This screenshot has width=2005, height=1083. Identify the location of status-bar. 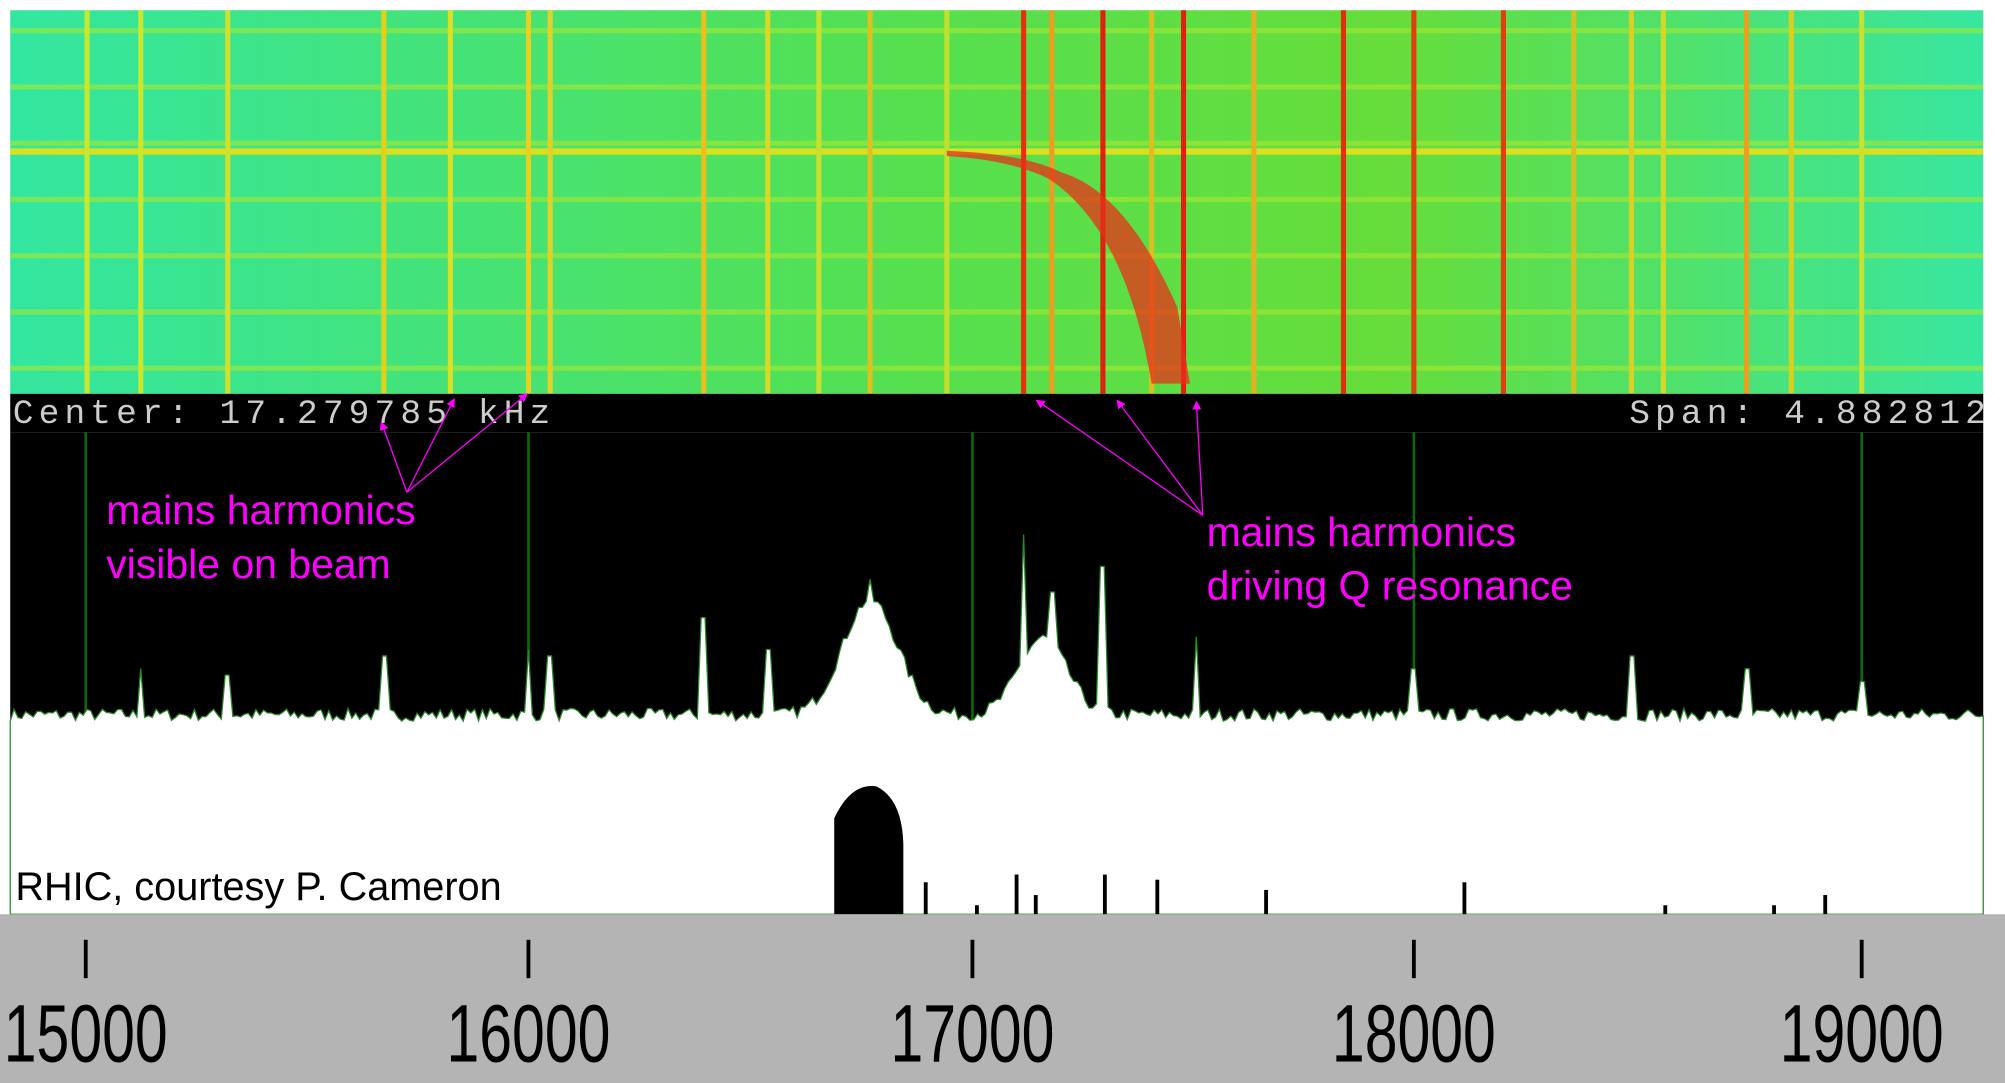
(997, 413).